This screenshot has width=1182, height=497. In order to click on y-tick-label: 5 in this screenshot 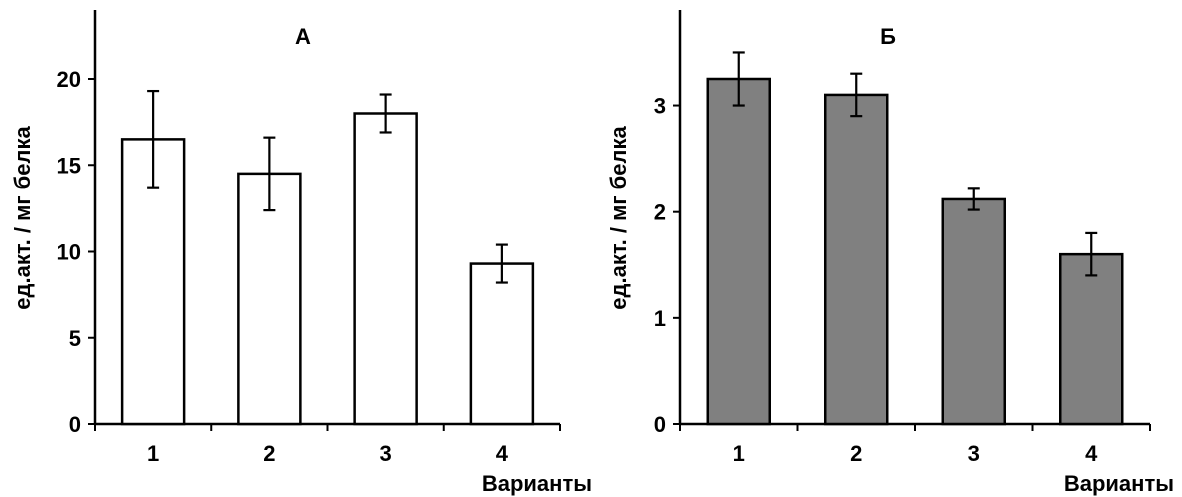, I will do `click(75, 338)`.